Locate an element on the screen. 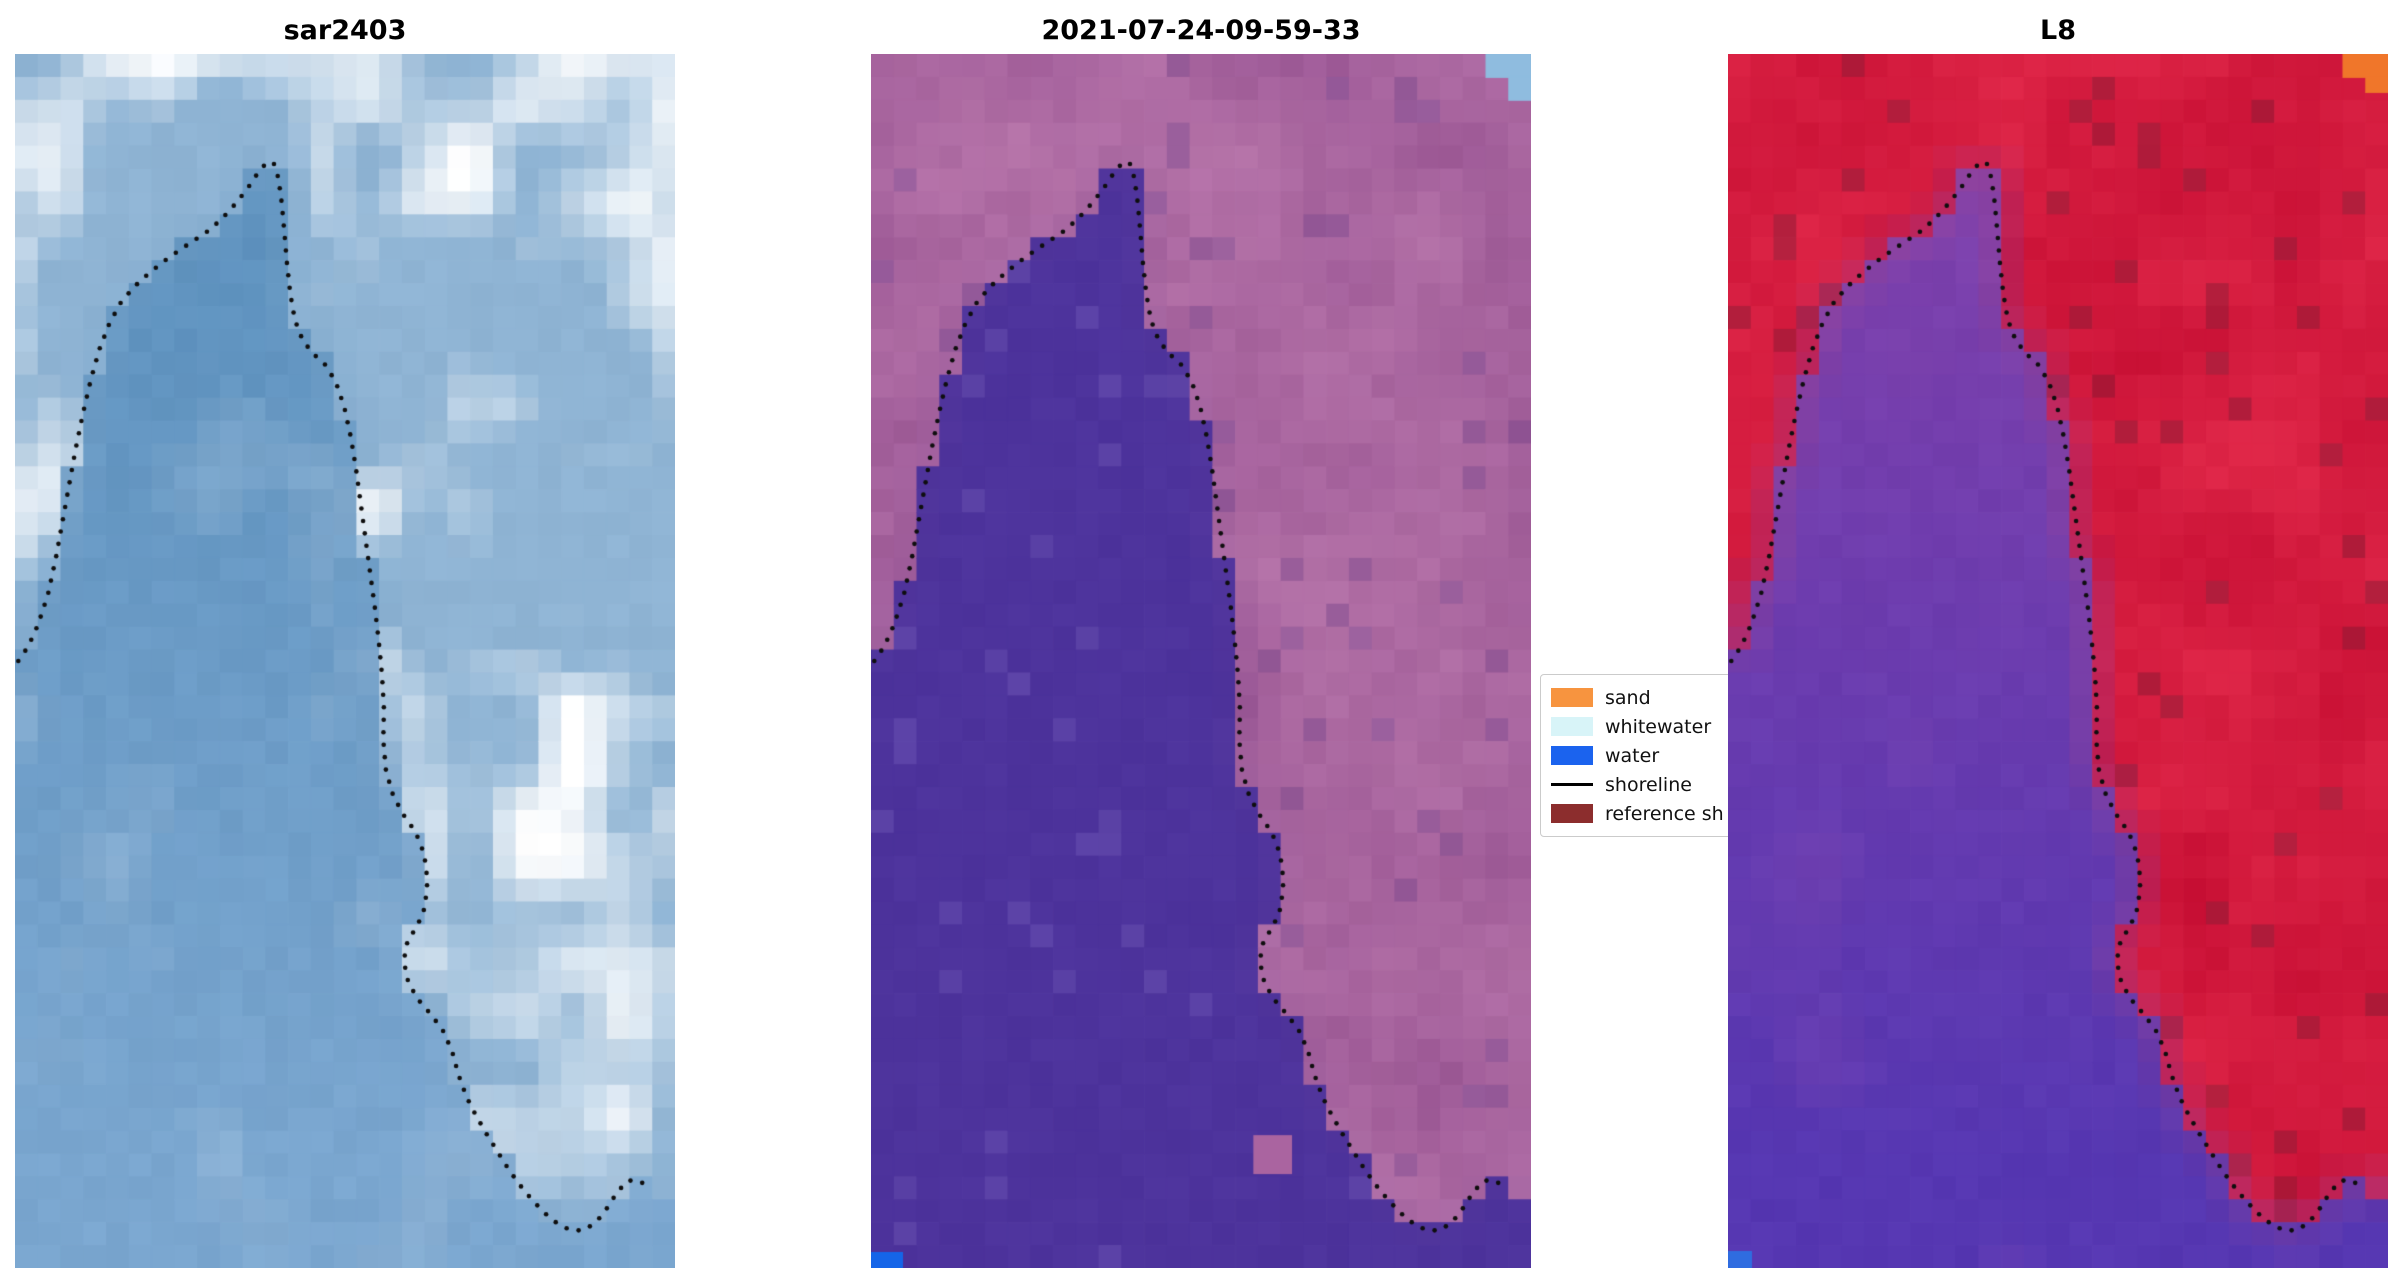 The image size is (2402, 1283). legend-label: shoreline is located at coordinates (1648, 784).